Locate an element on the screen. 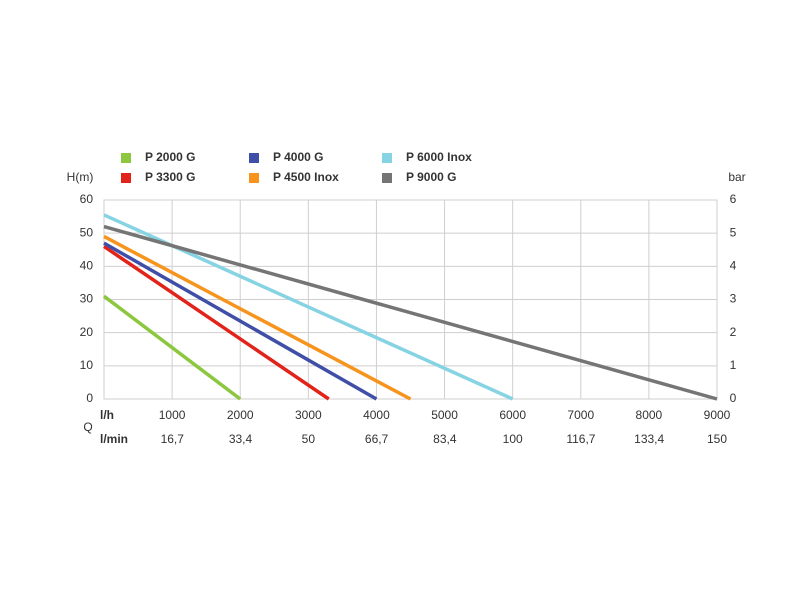  y-tick-label: 60 is located at coordinates (87, 199).